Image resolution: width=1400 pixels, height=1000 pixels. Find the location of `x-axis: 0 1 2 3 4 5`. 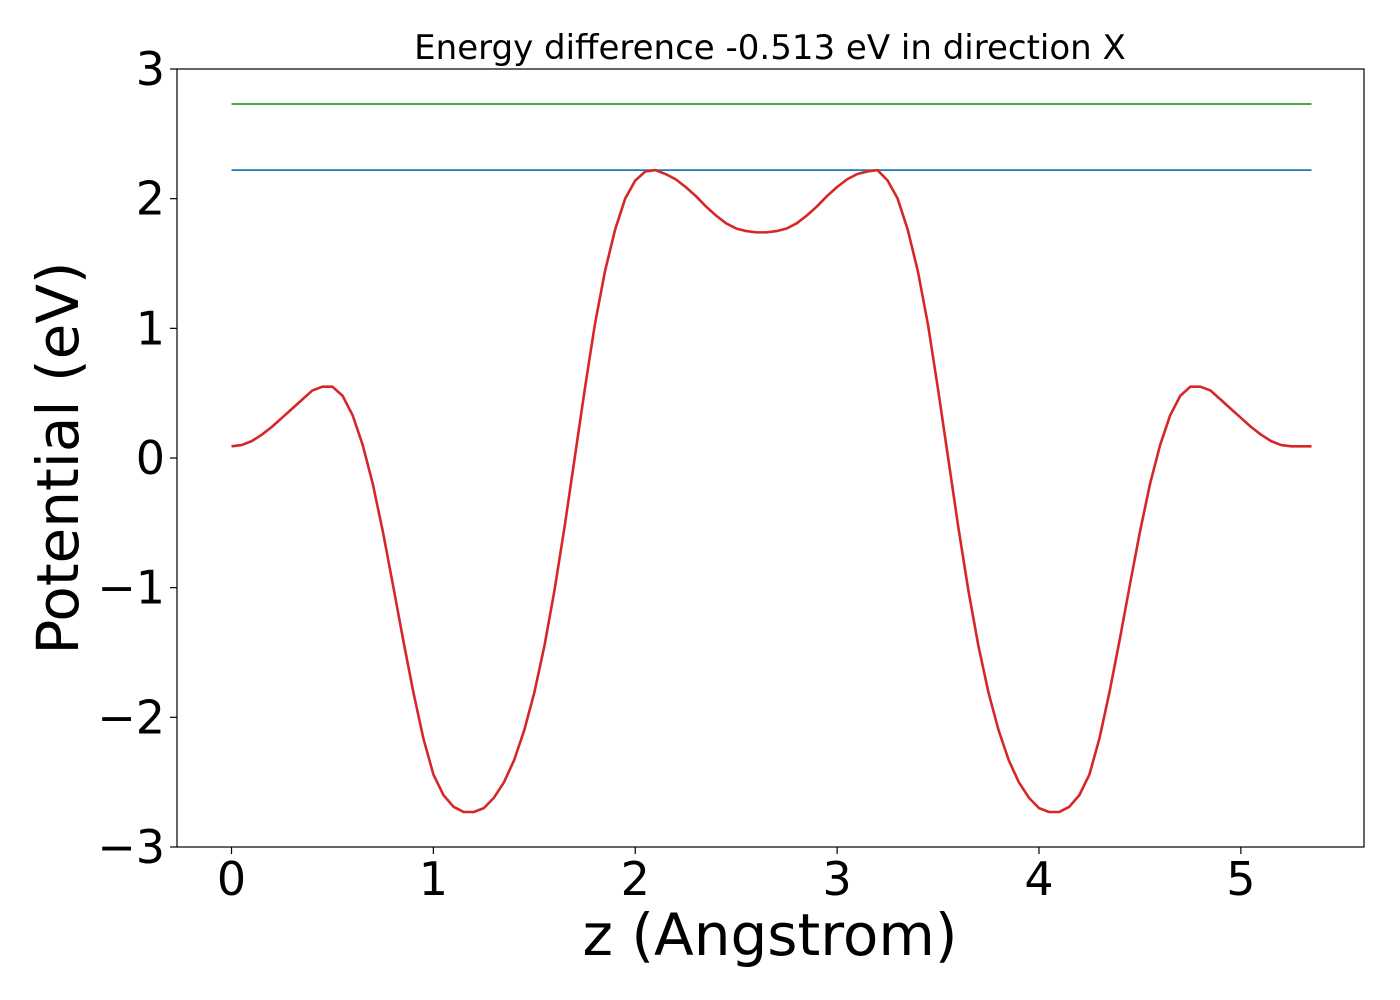

x-axis: 0 1 2 3 4 5 is located at coordinates (736, 876).